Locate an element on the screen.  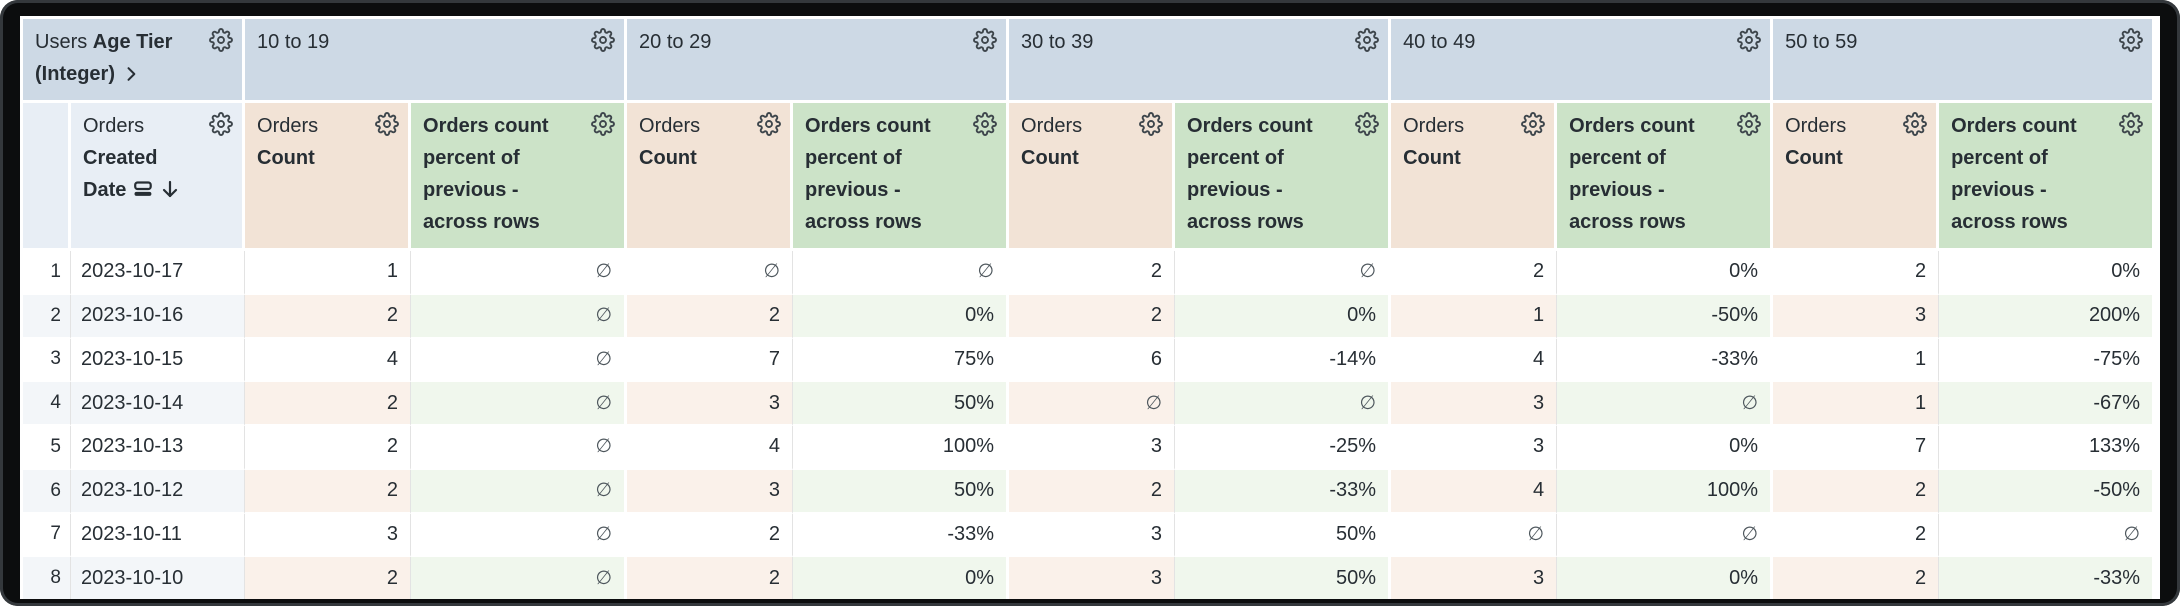
date-cell: 2023-10-15 is located at coordinates (158, 360).